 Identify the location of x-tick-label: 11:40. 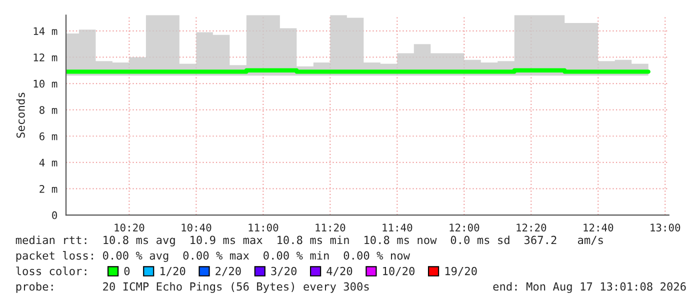
(397, 228).